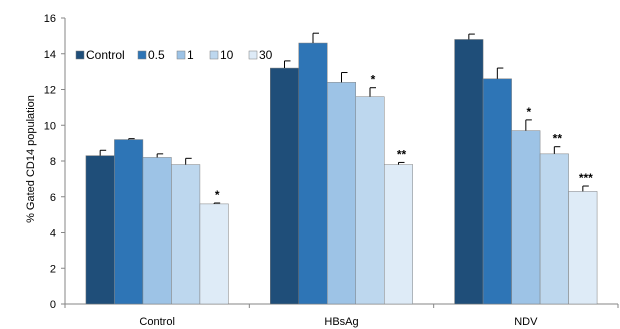  I want to click on x-category-label: NDV, so click(526, 322).